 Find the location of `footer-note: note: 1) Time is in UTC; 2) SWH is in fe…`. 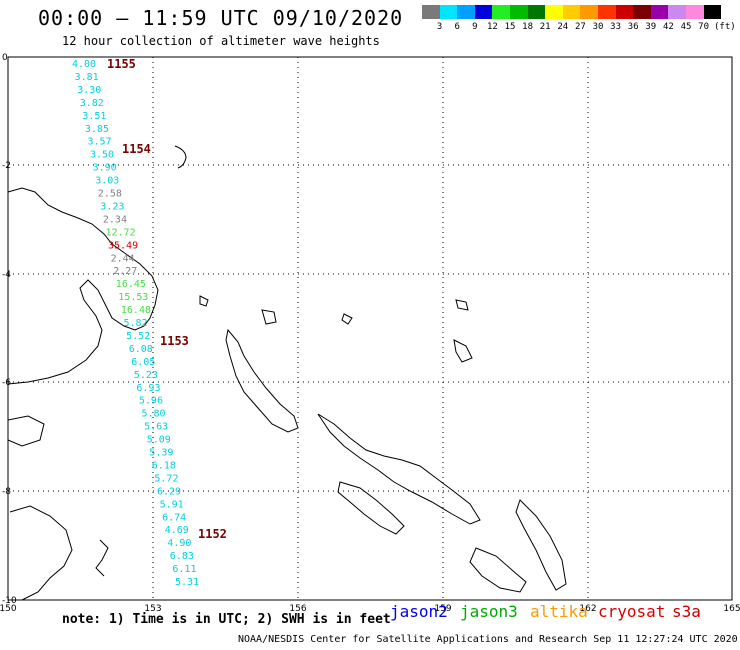

footer-note: note: 1) Time is in UTC; 2) SWH is in fe… is located at coordinates (226, 619).